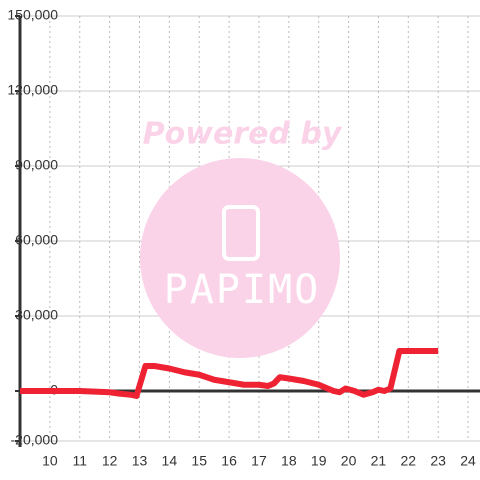  Describe the element at coordinates (199, 461) in the screenshot. I see `x-tick-label: 15` at that location.